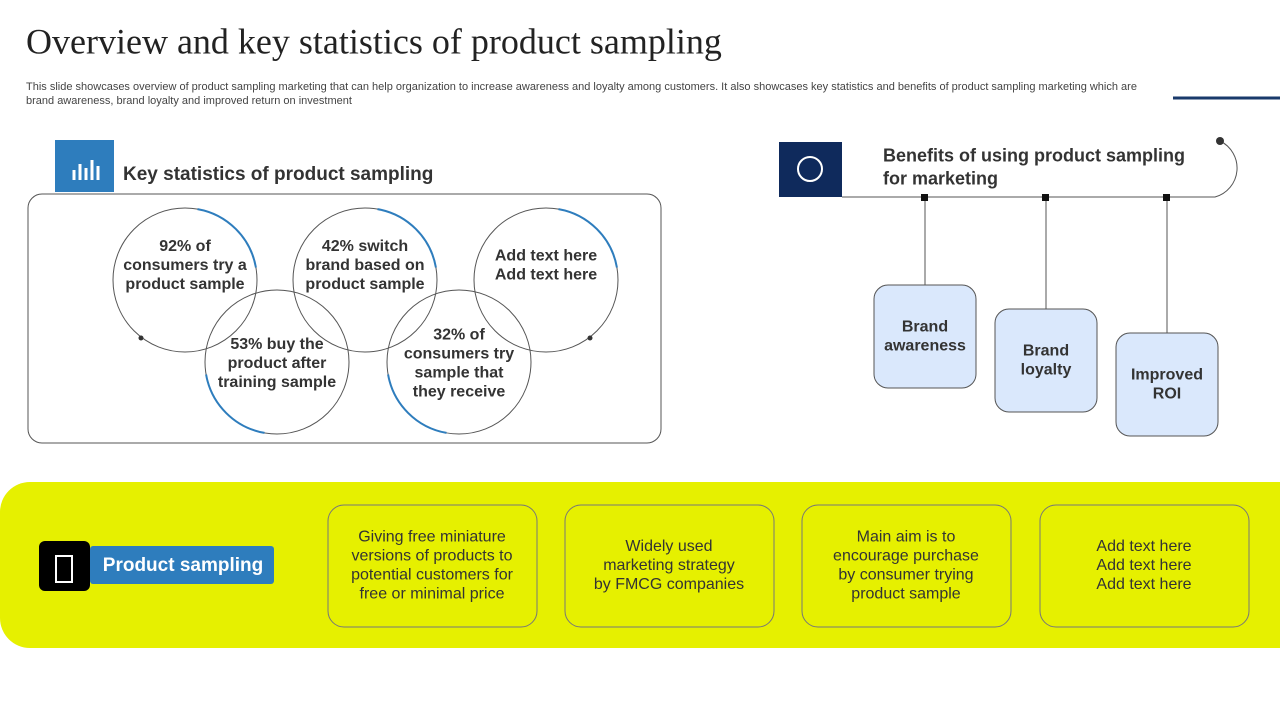 The image size is (1280, 725). Describe the element at coordinates (905, 575) in the screenshot. I see `text-line: by consumer trying` at that location.